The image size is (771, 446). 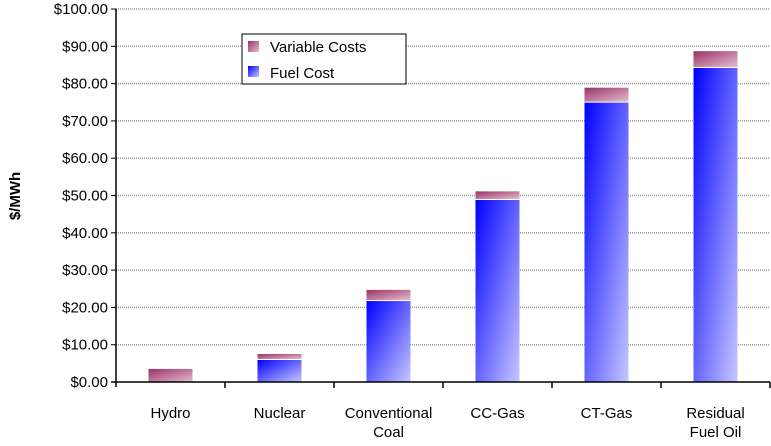 What do you see at coordinates (497, 413) in the screenshot?
I see `x-category-label: CC-Gas` at bounding box center [497, 413].